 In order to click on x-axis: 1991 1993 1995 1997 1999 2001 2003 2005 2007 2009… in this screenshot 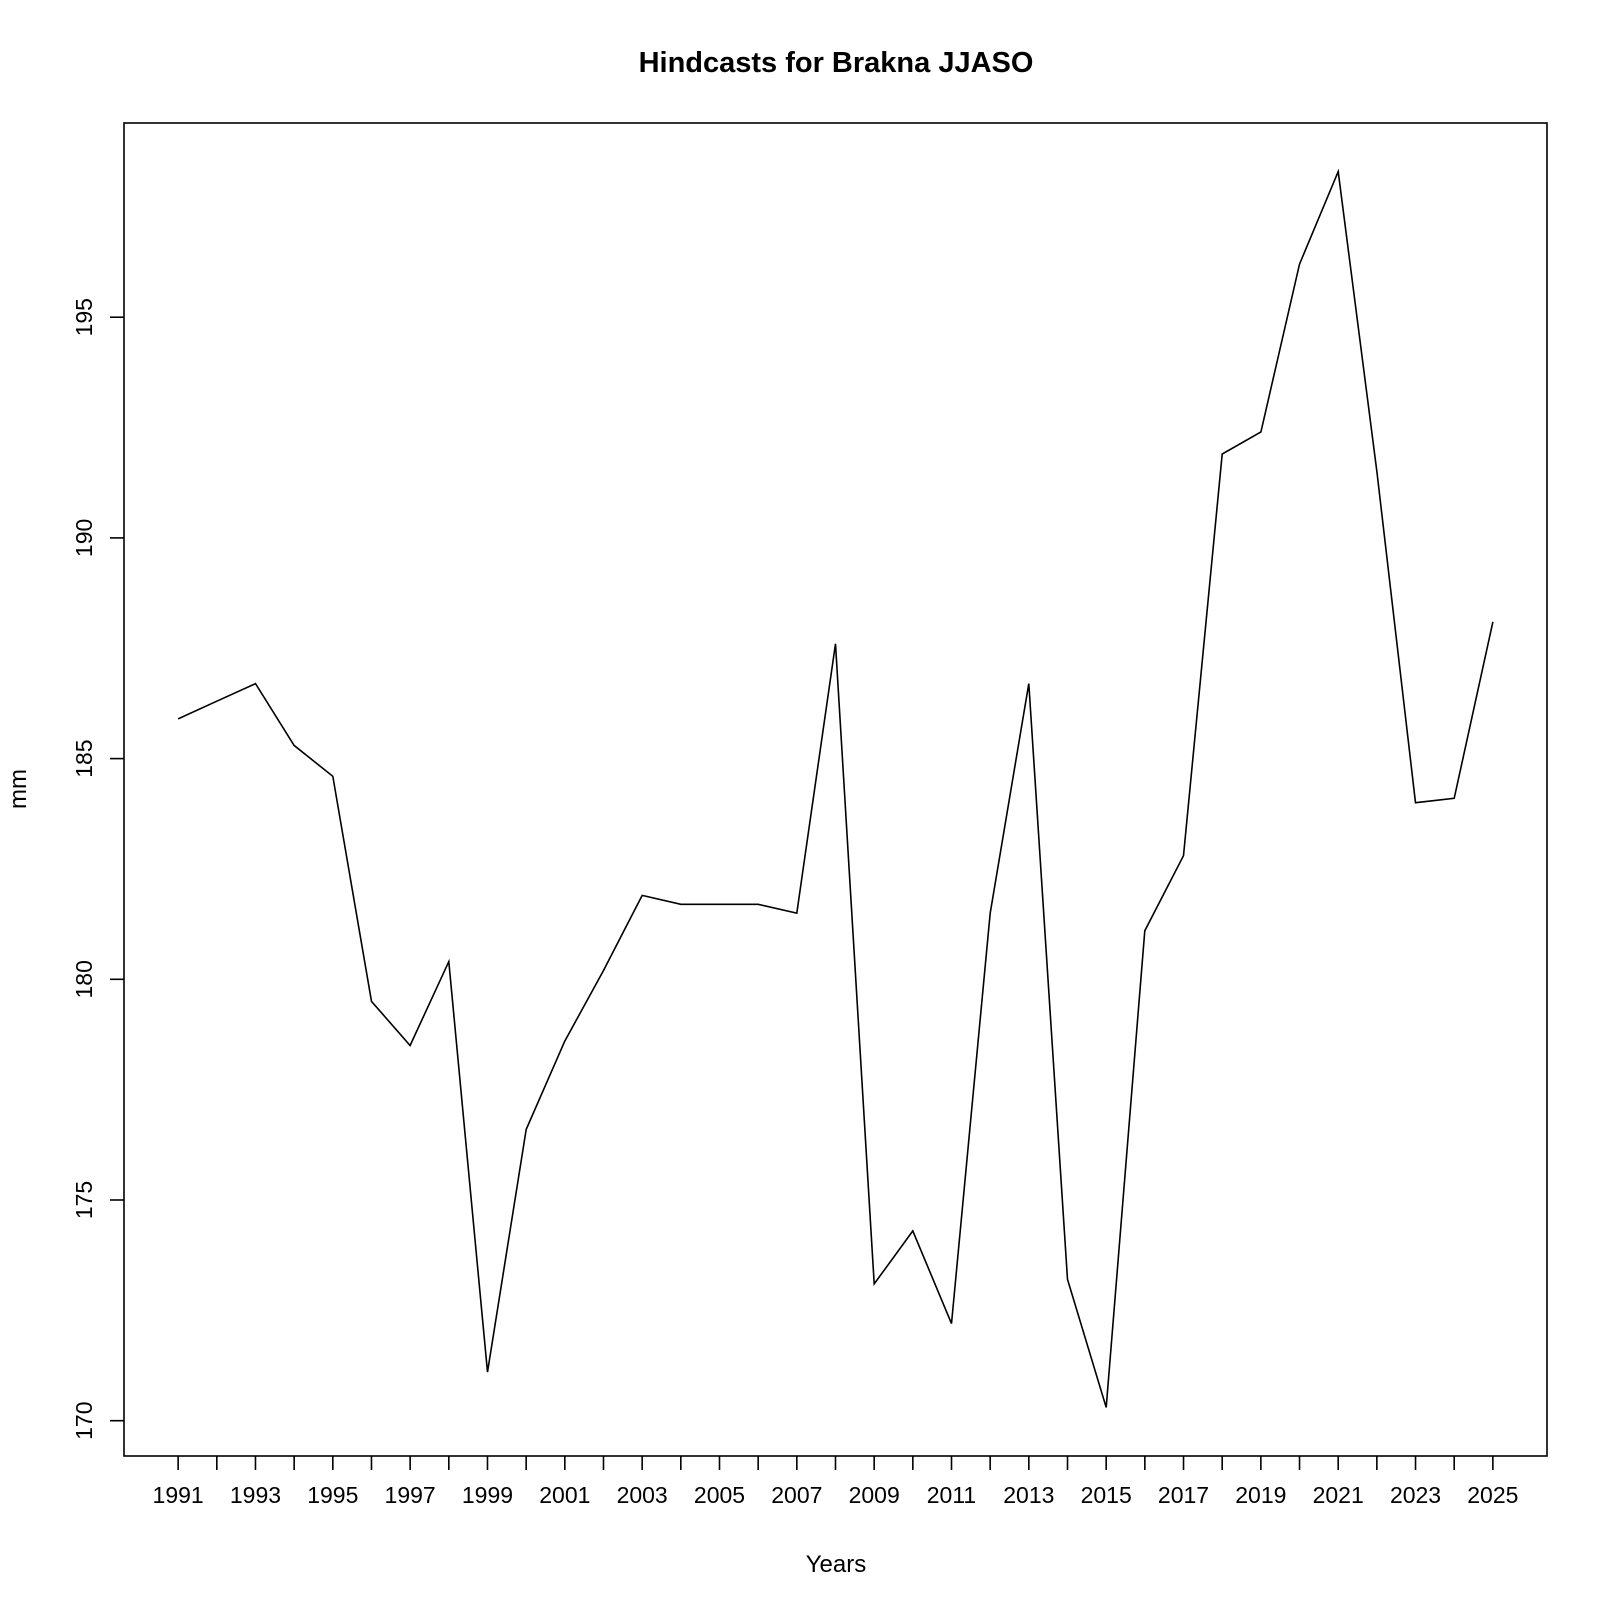, I will do `click(835, 1482)`.